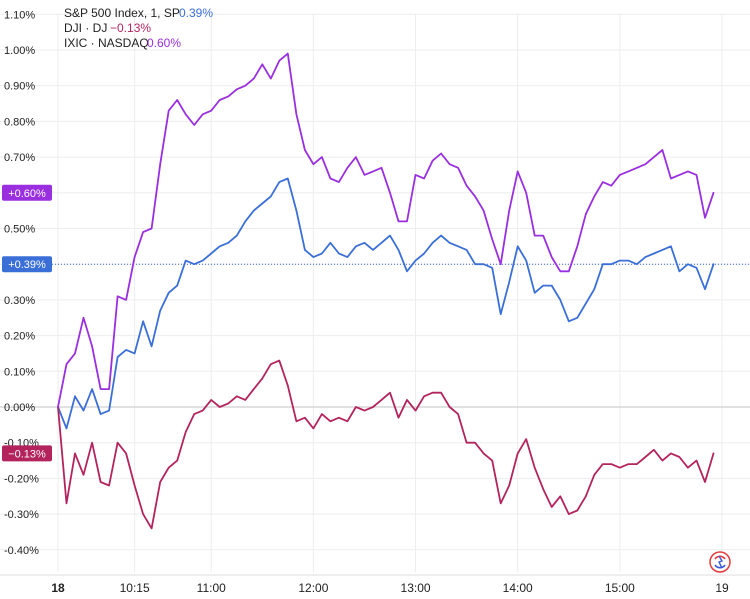  I want to click on last-value-badge-label: +0.39%, so click(27, 265).